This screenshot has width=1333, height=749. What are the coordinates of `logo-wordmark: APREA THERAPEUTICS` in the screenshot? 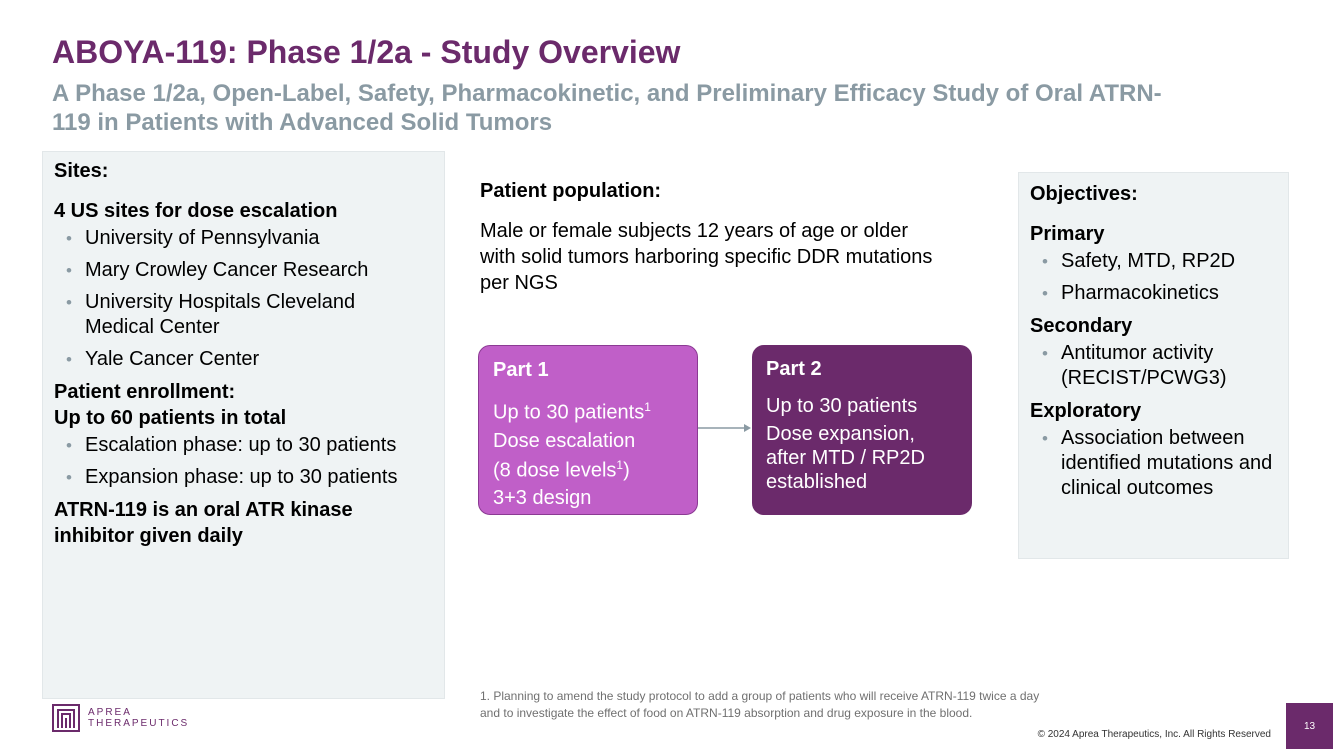 It's located at (139, 718).